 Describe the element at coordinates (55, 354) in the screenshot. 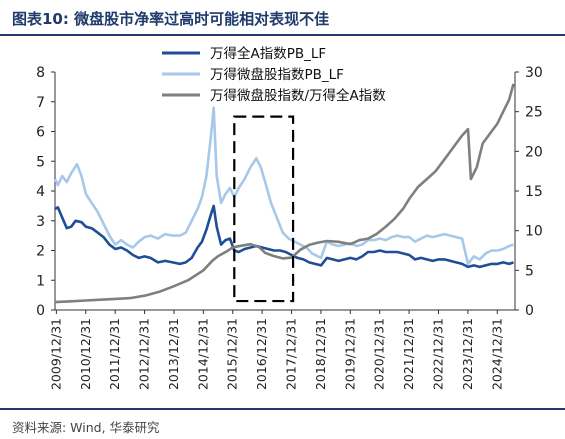

I see `x-tick-label: 2009/12/31` at that location.